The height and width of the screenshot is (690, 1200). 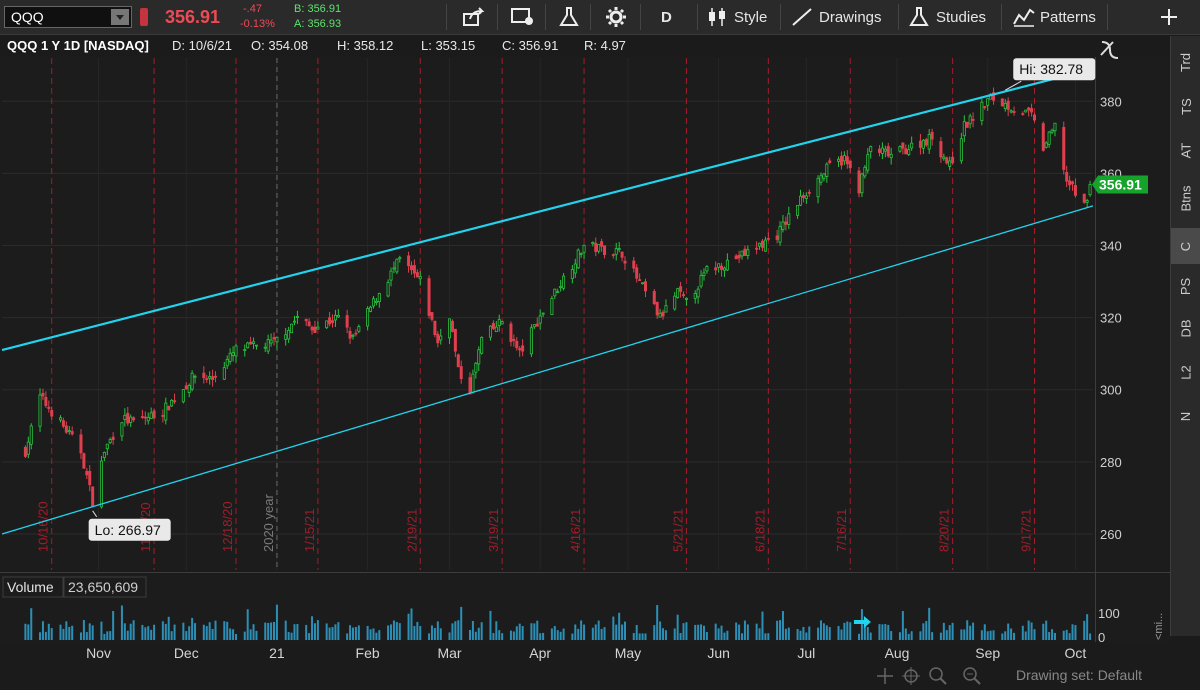 What do you see at coordinates (365, 45) in the screenshot?
I see `info-high: H: 358.12` at bounding box center [365, 45].